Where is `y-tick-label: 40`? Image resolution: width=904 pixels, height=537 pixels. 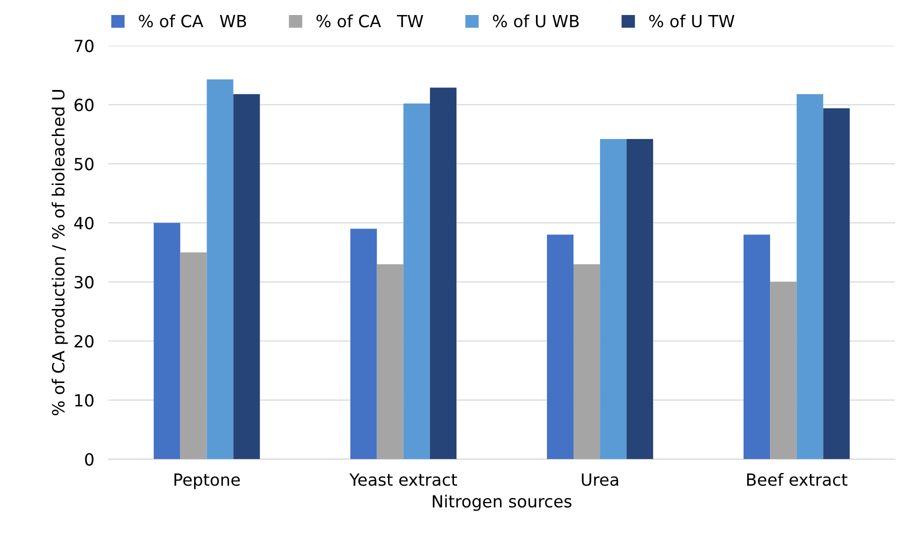 y-tick-label: 40 is located at coordinates (84, 223).